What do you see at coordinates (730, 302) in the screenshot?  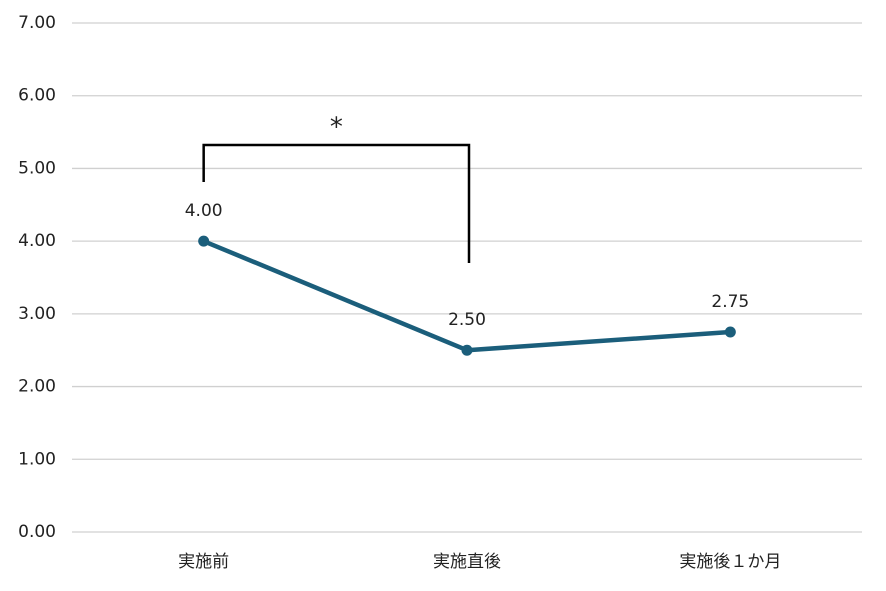 I see `value-label: 2.75` at bounding box center [730, 302].